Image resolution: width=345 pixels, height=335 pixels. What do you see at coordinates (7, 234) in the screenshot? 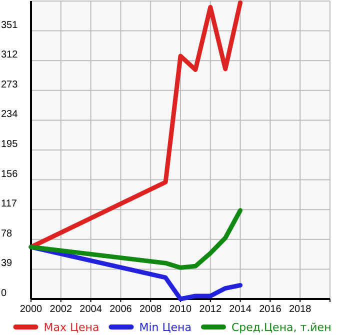
I see `y-tick-label: 78` at bounding box center [7, 234].